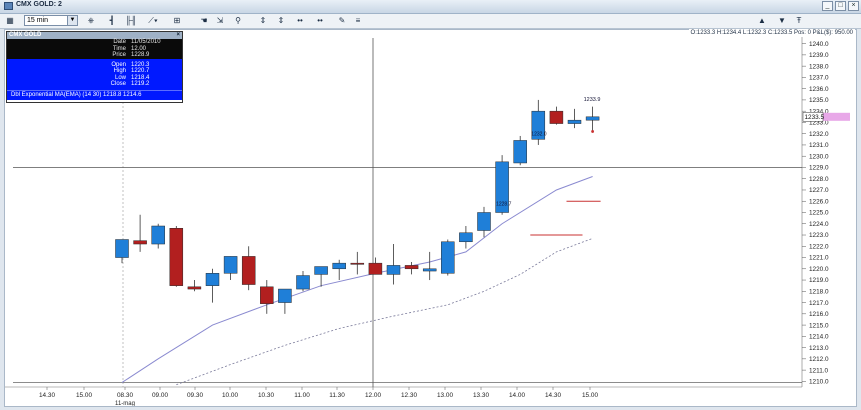  I want to click on maximize-button: □, so click(840, 6).